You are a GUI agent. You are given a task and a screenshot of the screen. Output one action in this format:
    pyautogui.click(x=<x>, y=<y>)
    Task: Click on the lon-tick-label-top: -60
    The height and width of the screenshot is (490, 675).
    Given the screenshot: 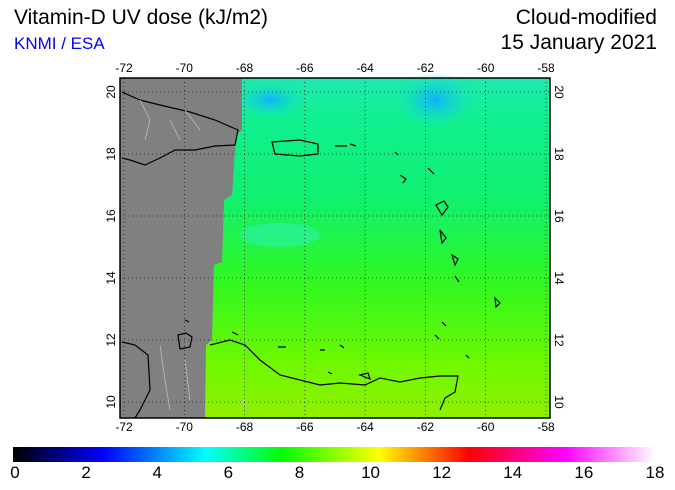 What is the action you would take?
    pyautogui.click(x=486, y=68)
    